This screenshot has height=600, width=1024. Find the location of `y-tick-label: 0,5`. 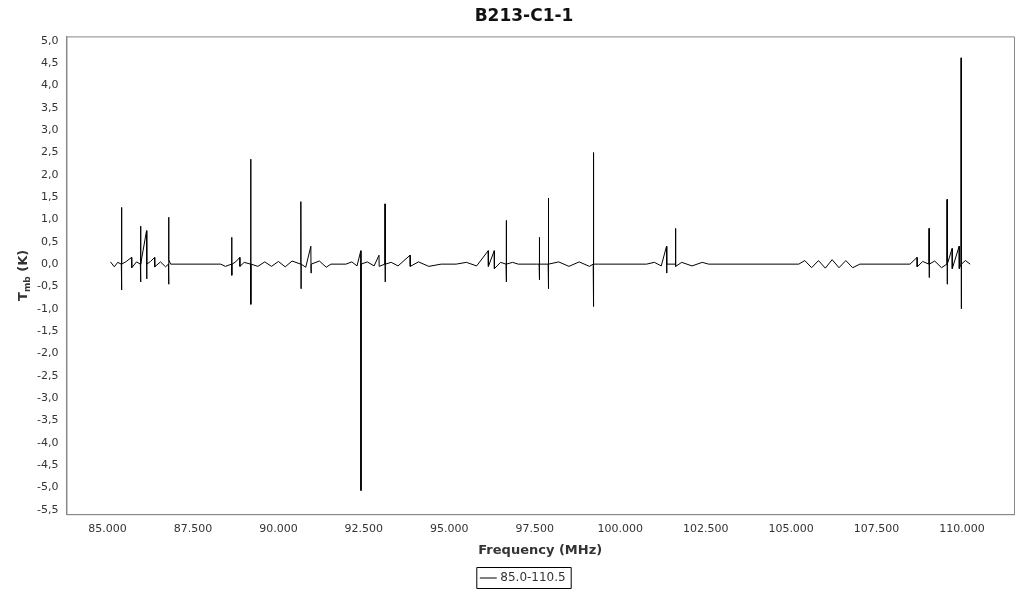

y-tick-label: 0,5 is located at coordinates (49, 241).